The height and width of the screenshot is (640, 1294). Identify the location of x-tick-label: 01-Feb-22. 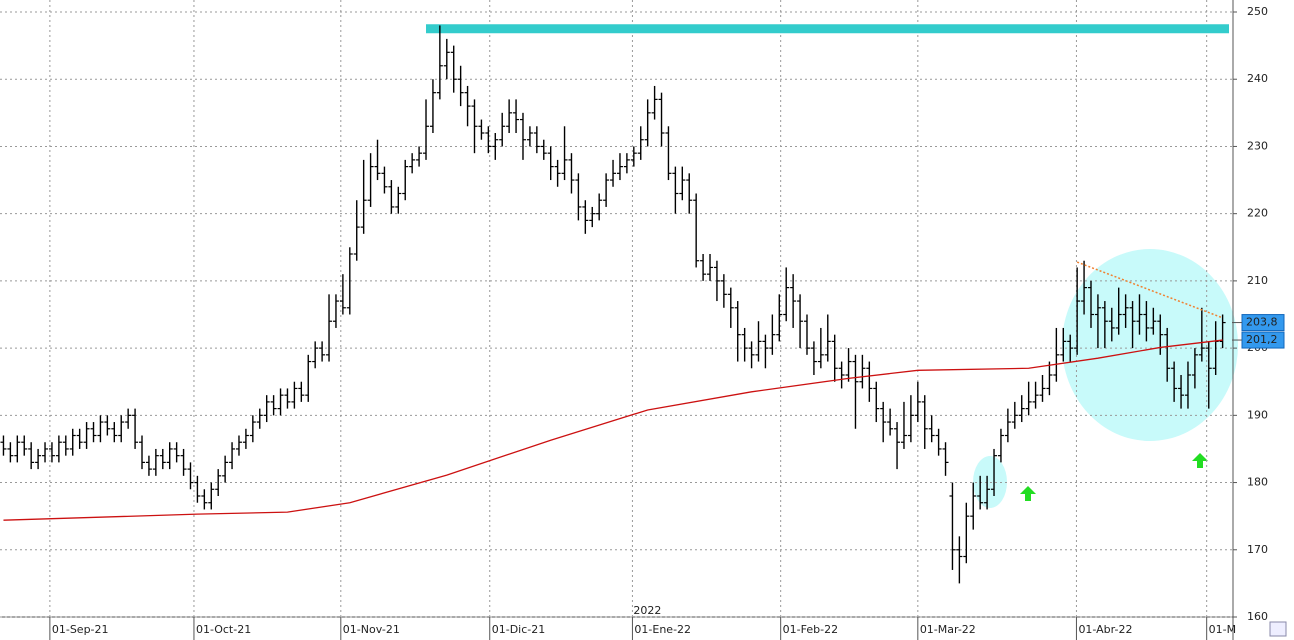
(810, 629).